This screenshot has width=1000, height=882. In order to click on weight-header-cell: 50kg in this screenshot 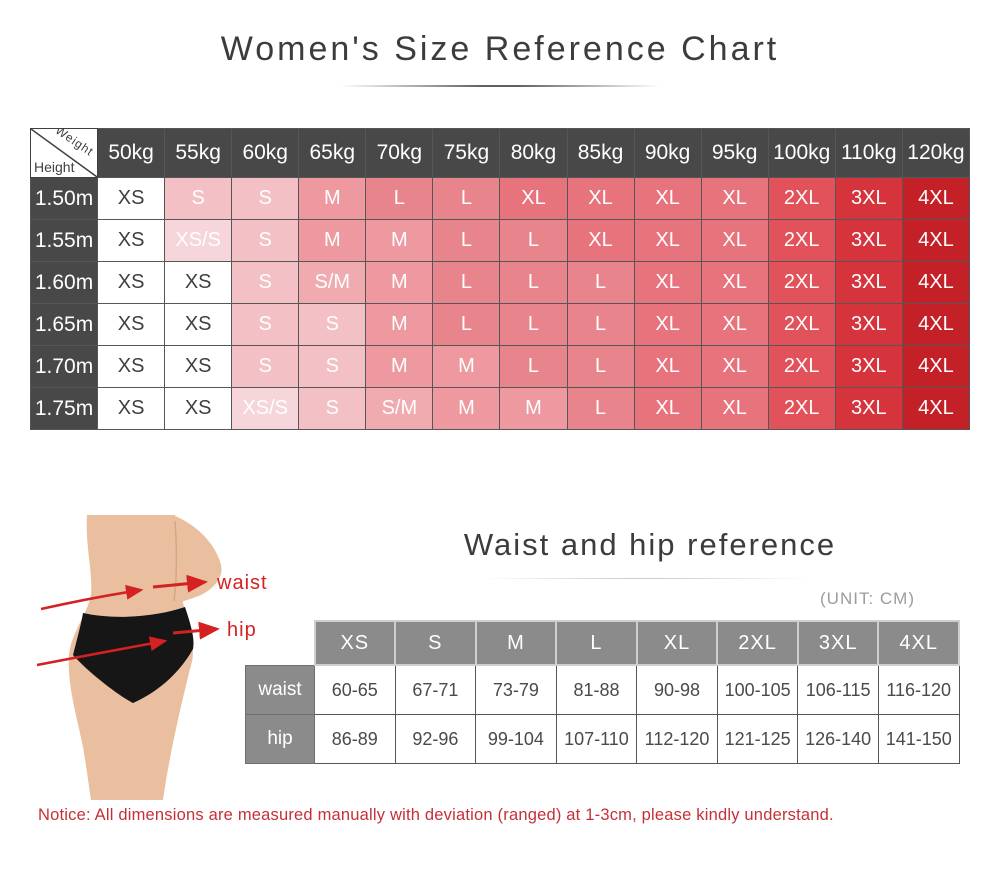, I will do `click(131, 153)`.